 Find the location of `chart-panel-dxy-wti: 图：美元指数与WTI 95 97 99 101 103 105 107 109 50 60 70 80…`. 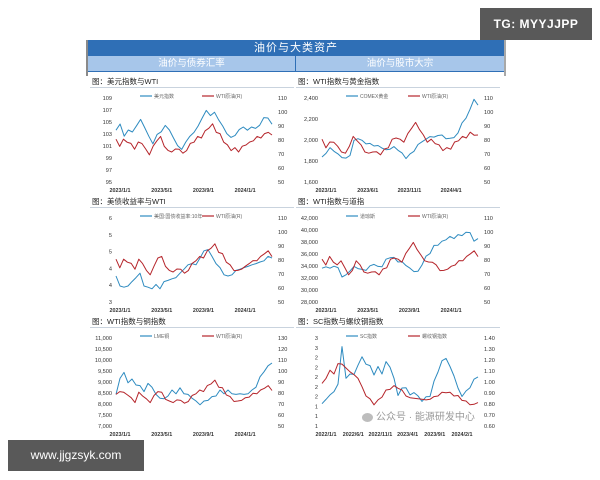

chart-panel-dxy-wti: 图：美元指数与WTI 95 97 99 101 103 105 107 109 50 60 70 80… is located at coordinates (192, 135).